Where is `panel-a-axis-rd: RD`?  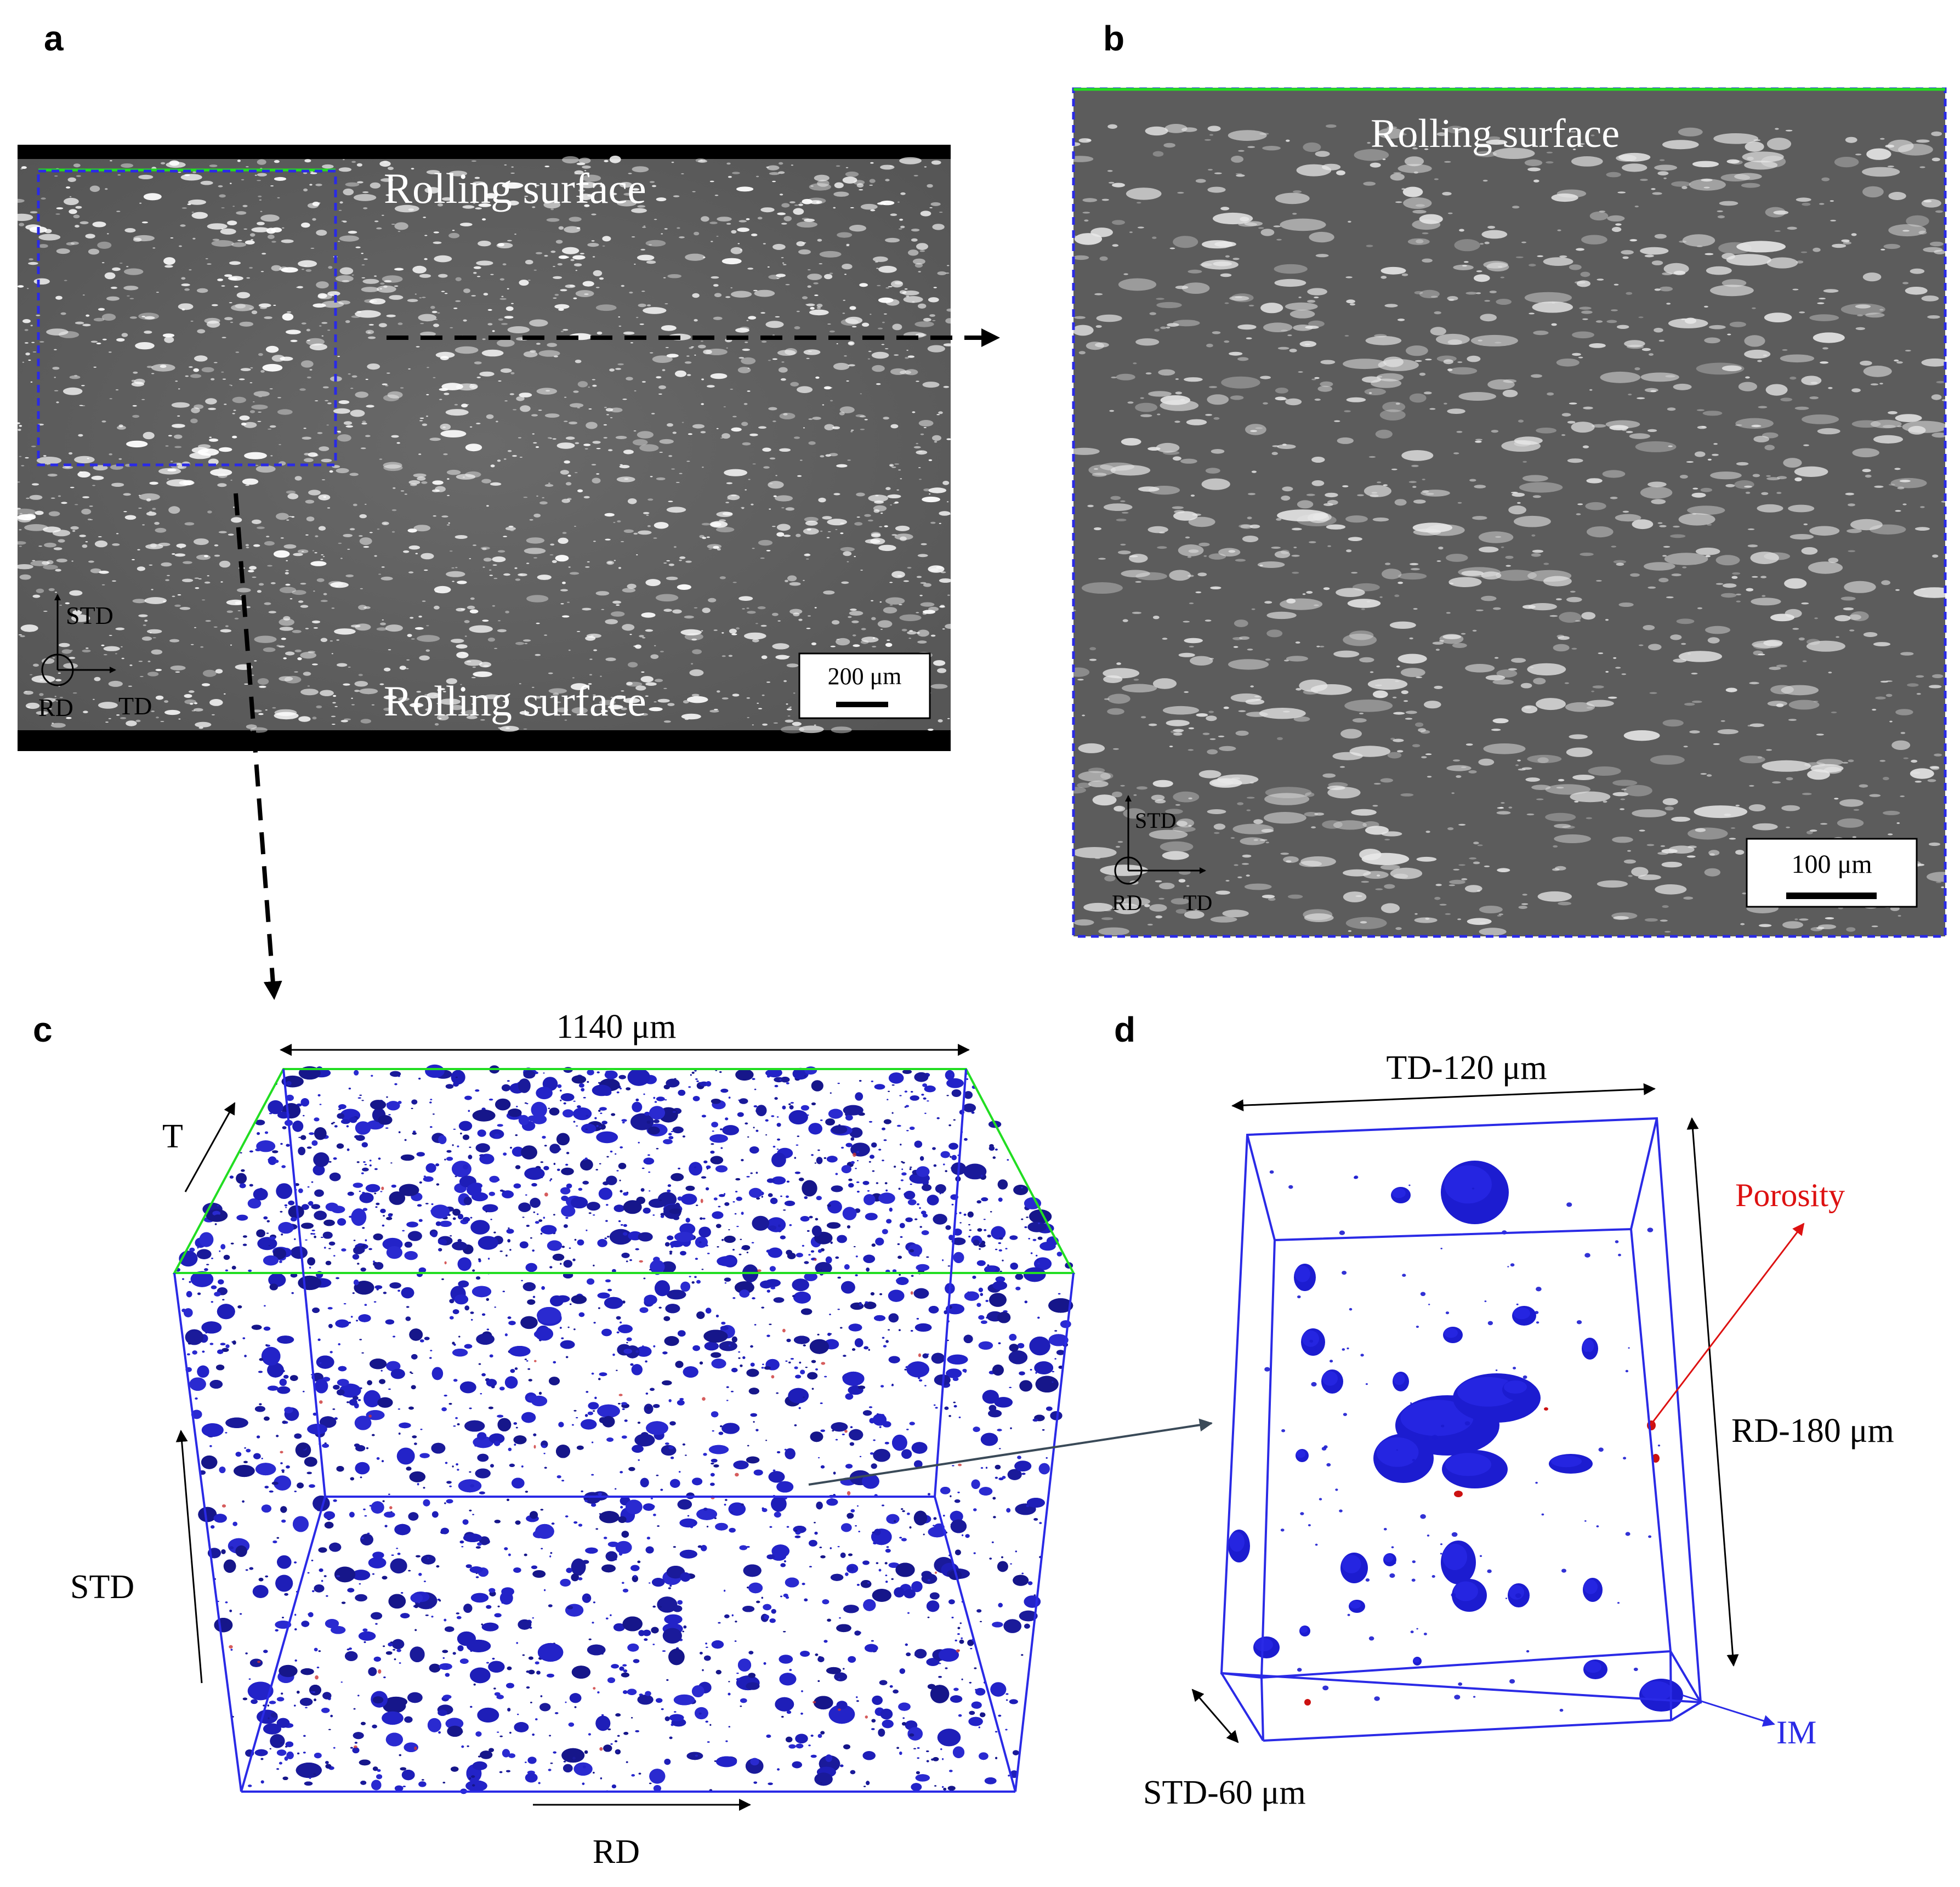 panel-a-axis-rd: RD is located at coordinates (56, 708).